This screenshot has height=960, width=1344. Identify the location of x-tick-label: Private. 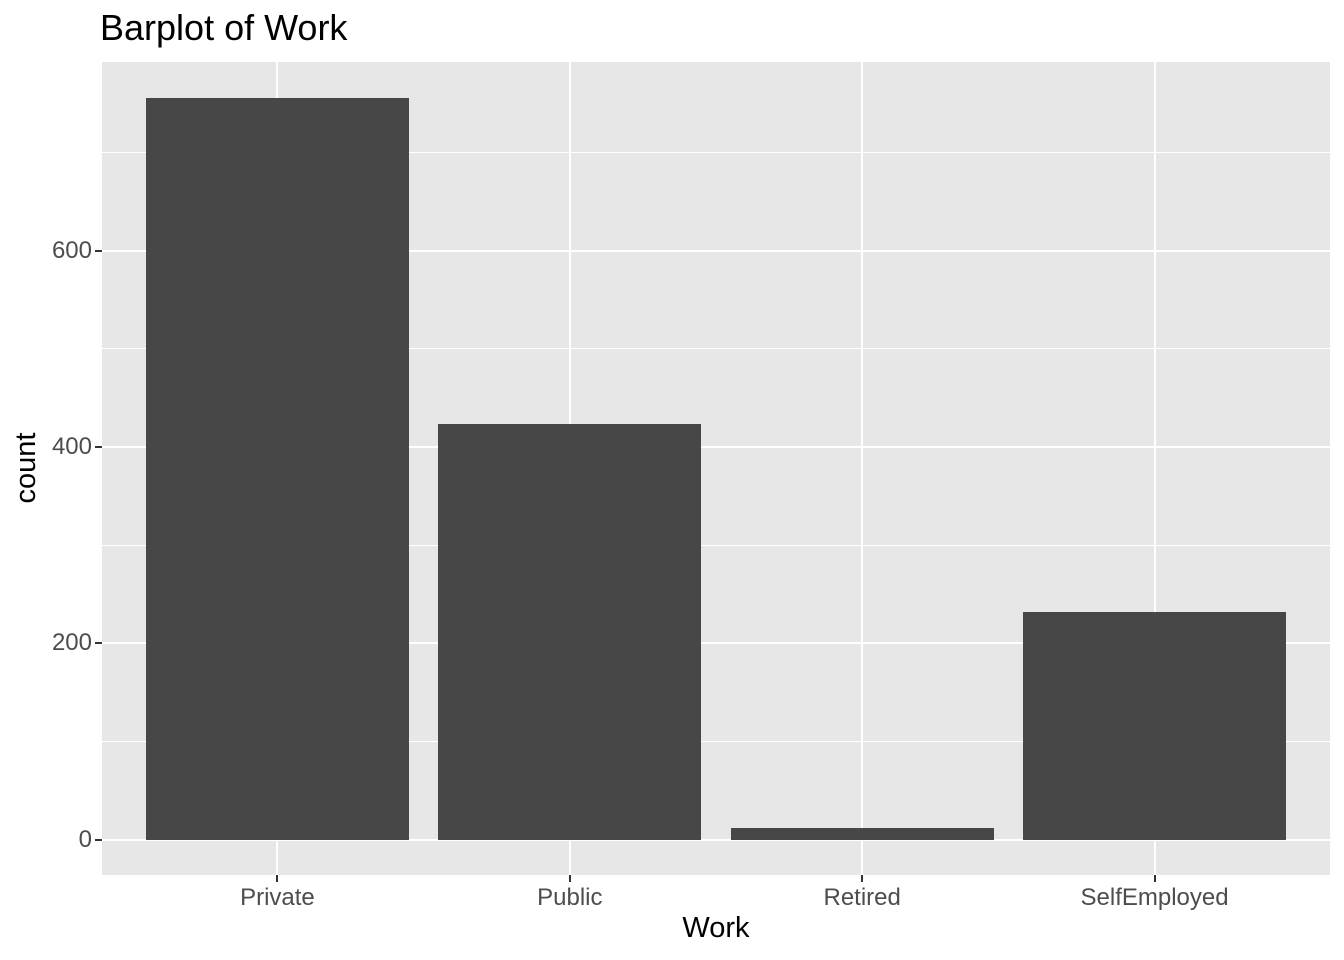
(277, 897).